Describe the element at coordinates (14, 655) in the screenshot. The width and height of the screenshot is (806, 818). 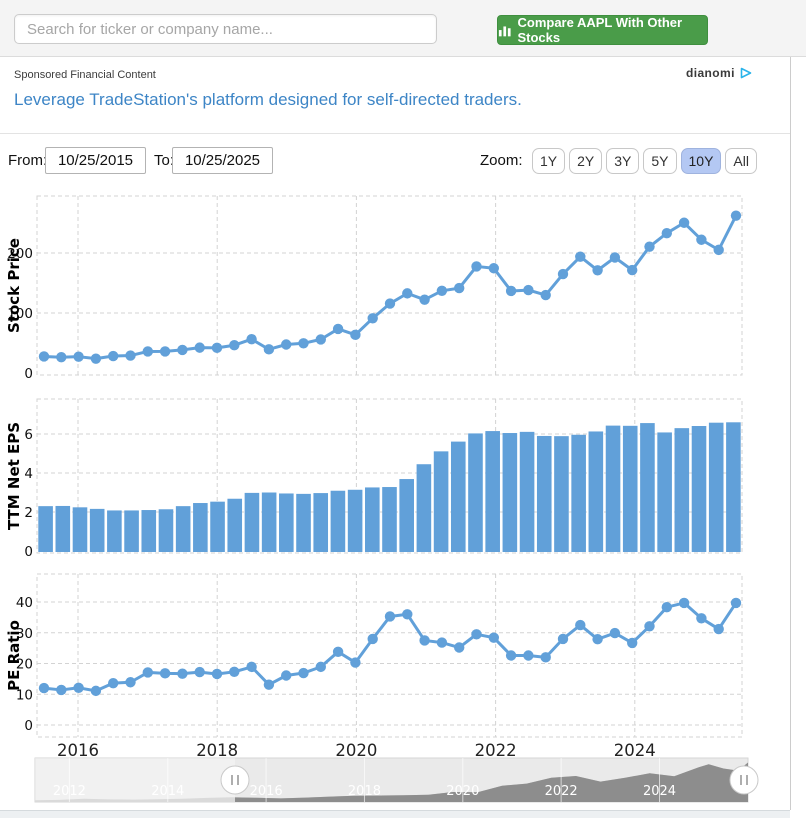
I see `pe-ratio-chart-axis-title: PE Ratio` at that location.